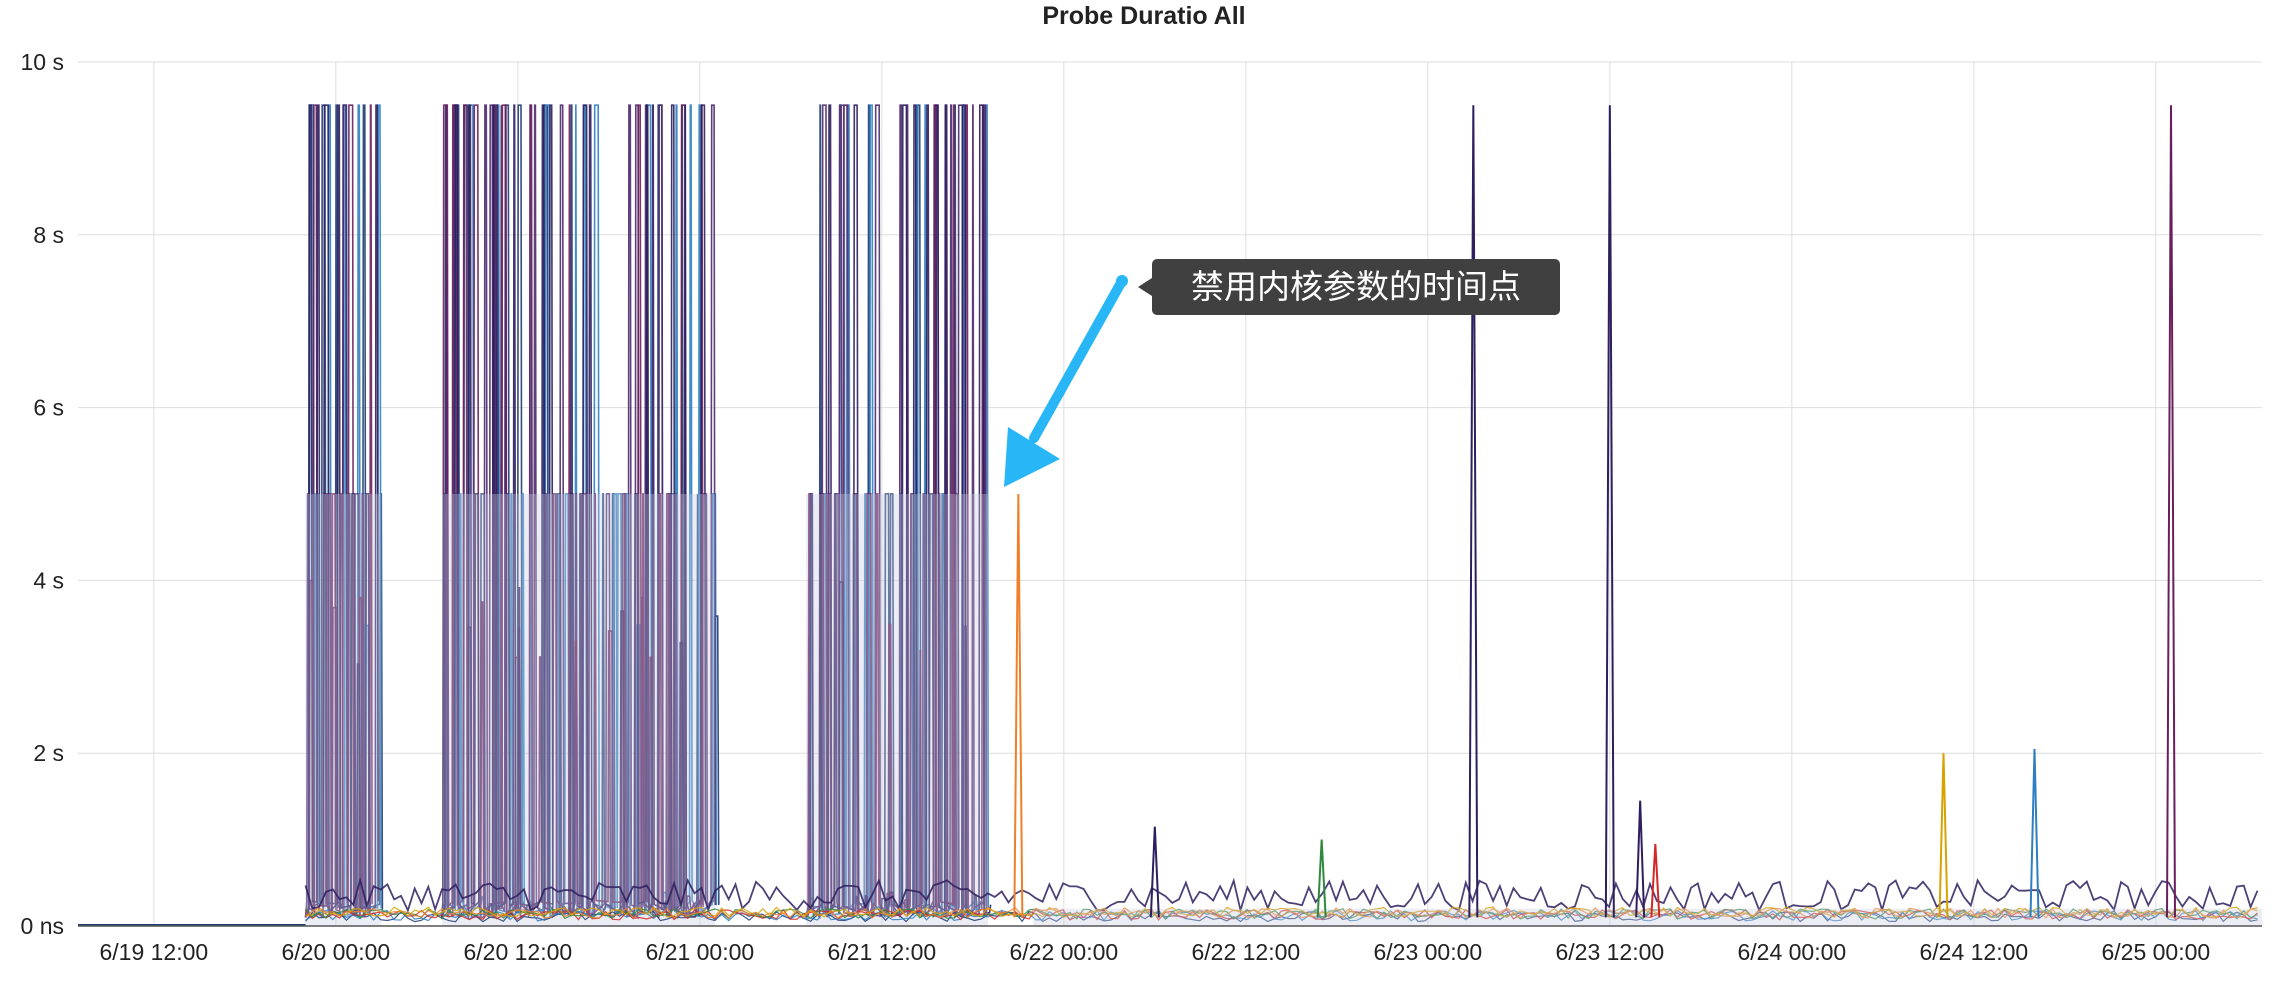 This screenshot has width=2288, height=988. Describe the element at coordinates (517, 952) in the screenshot. I see `x-tick-label: 6/20 12:00` at that location.